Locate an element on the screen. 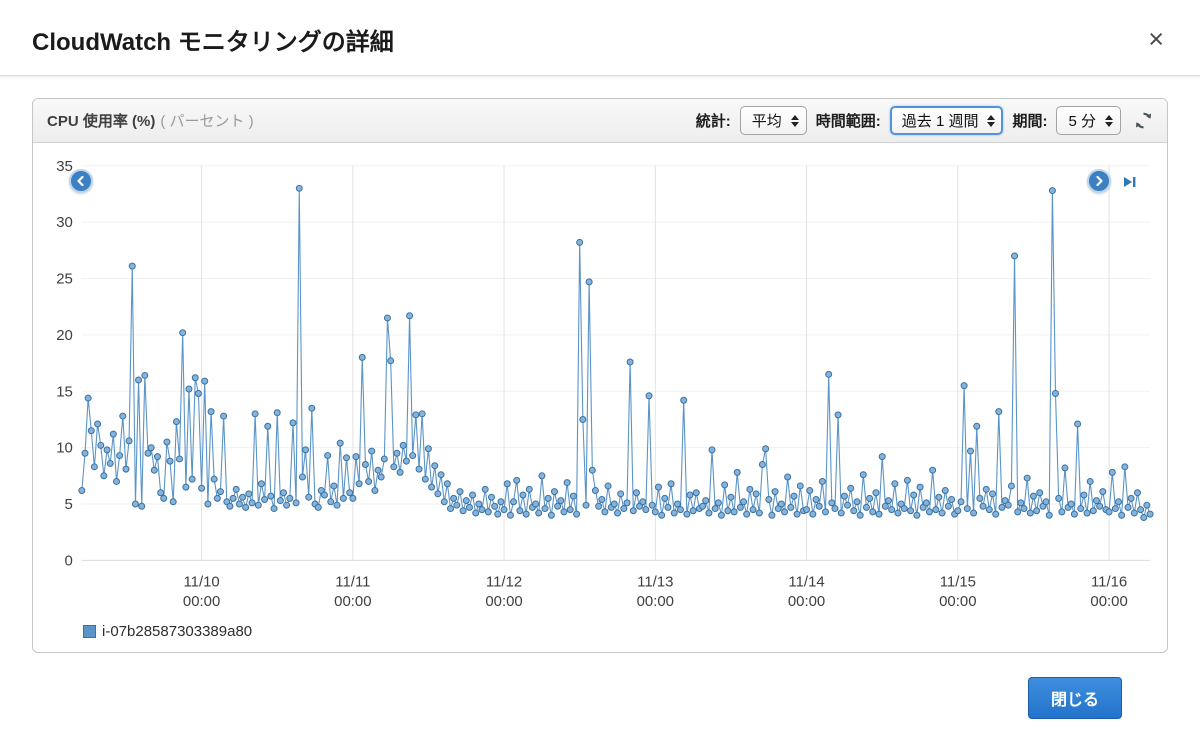 The width and height of the screenshot is (1200, 752). svg-text: 0 is located at coordinates (69, 560).